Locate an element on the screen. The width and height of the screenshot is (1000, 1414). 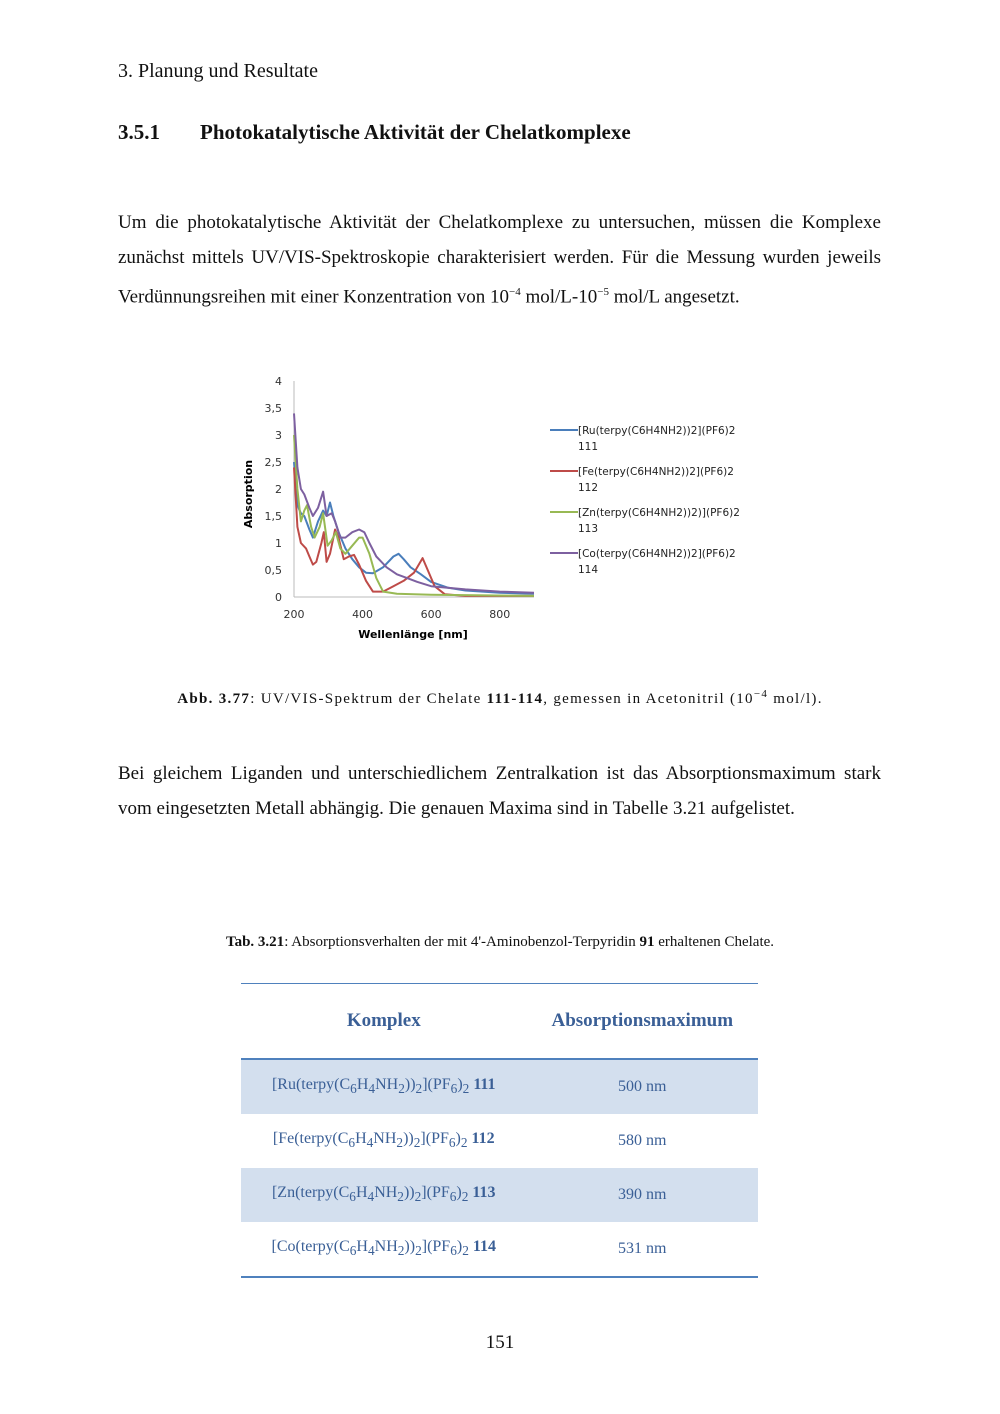
y-tick-label: 3 is located at coordinates (278, 435).